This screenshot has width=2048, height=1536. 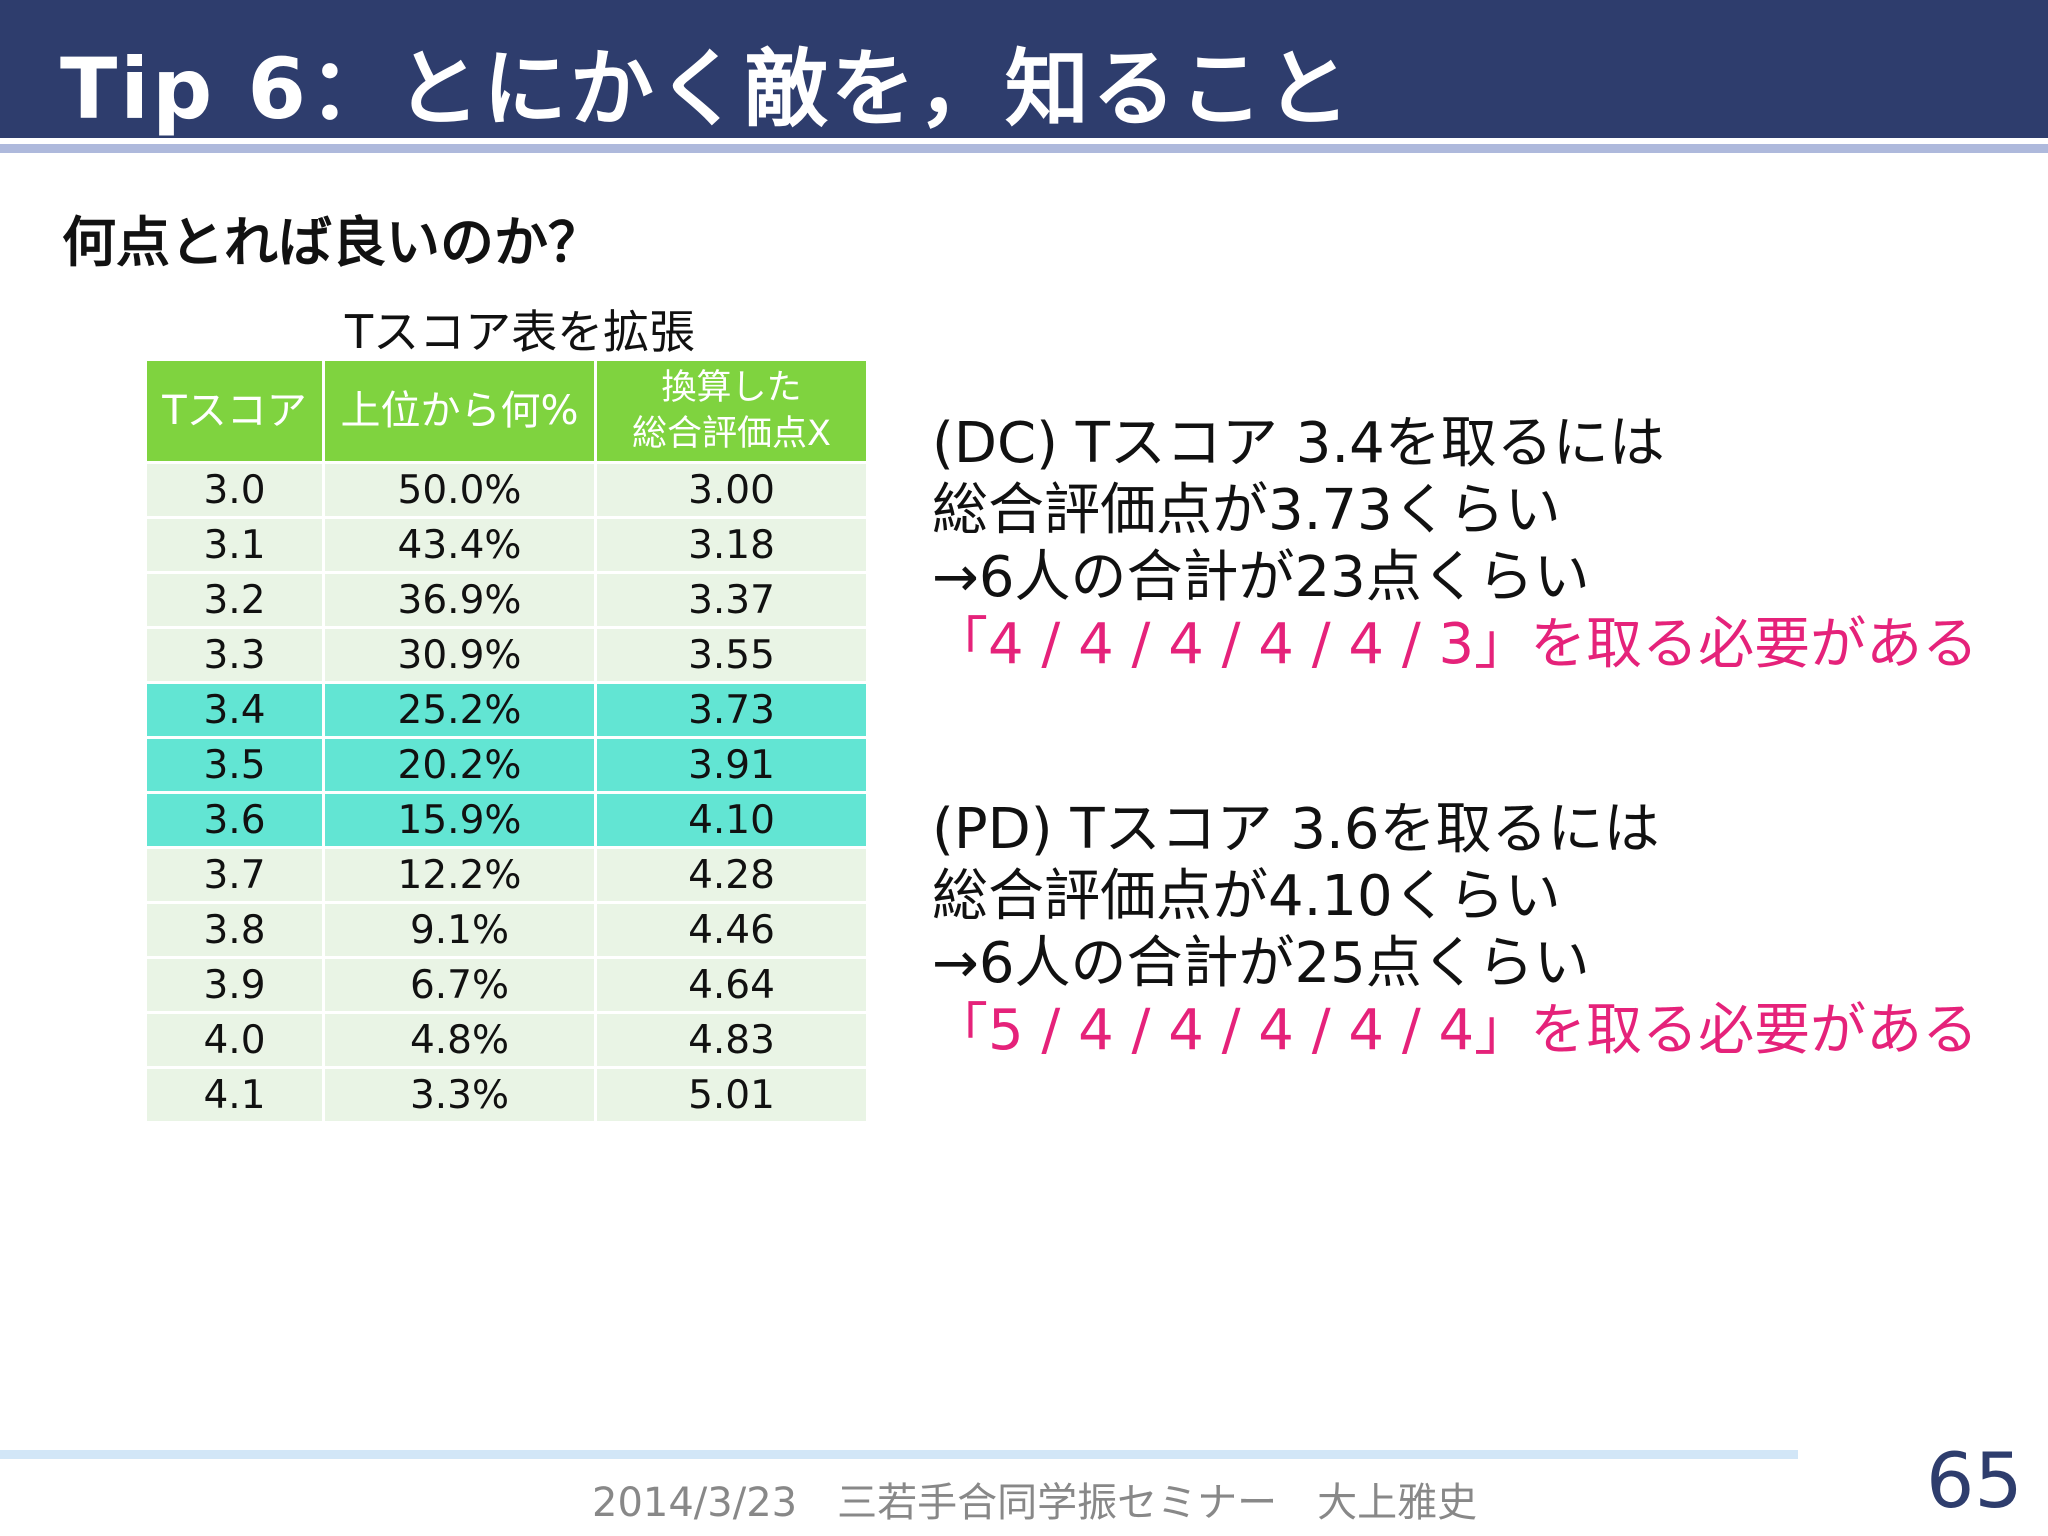 What do you see at coordinates (459, 765) in the screenshot?
I see `cell-top-percent: 20.2%` at bounding box center [459, 765].